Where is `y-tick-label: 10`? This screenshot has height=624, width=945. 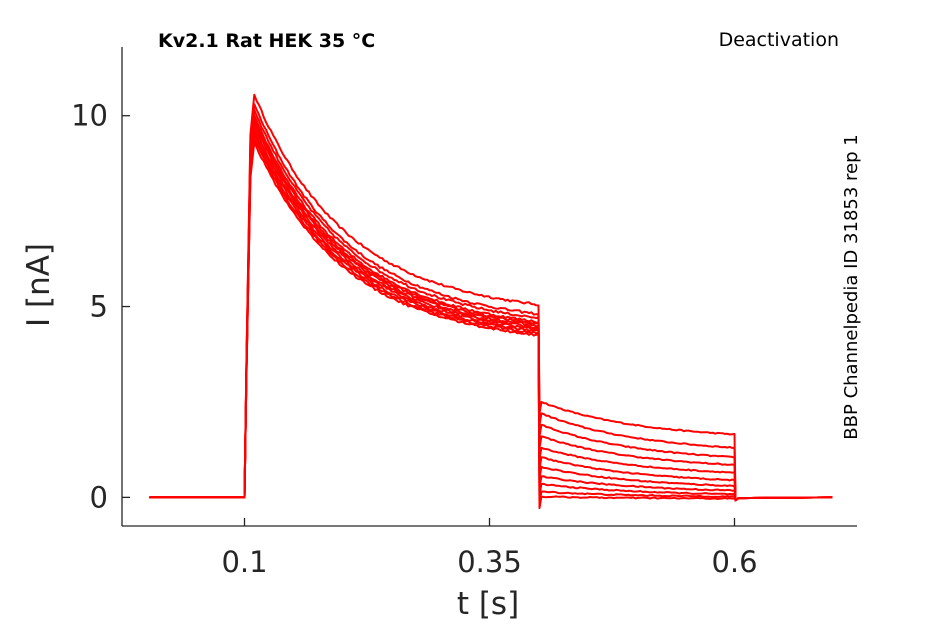
y-tick-label: 10 is located at coordinates (89, 116).